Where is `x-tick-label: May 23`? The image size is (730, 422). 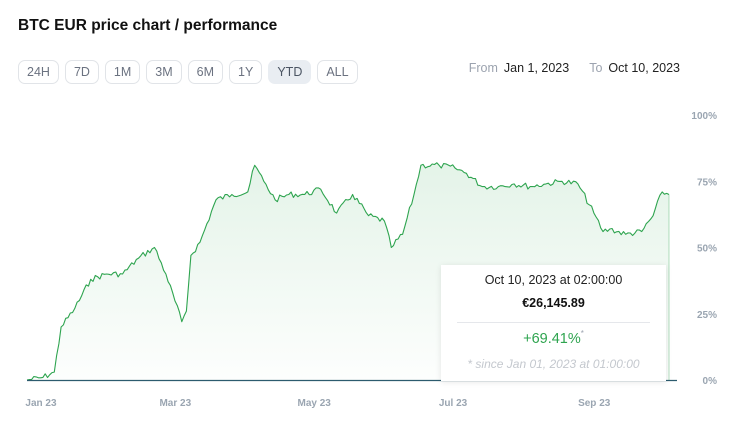
x-tick-label: May 23 is located at coordinates (315, 403).